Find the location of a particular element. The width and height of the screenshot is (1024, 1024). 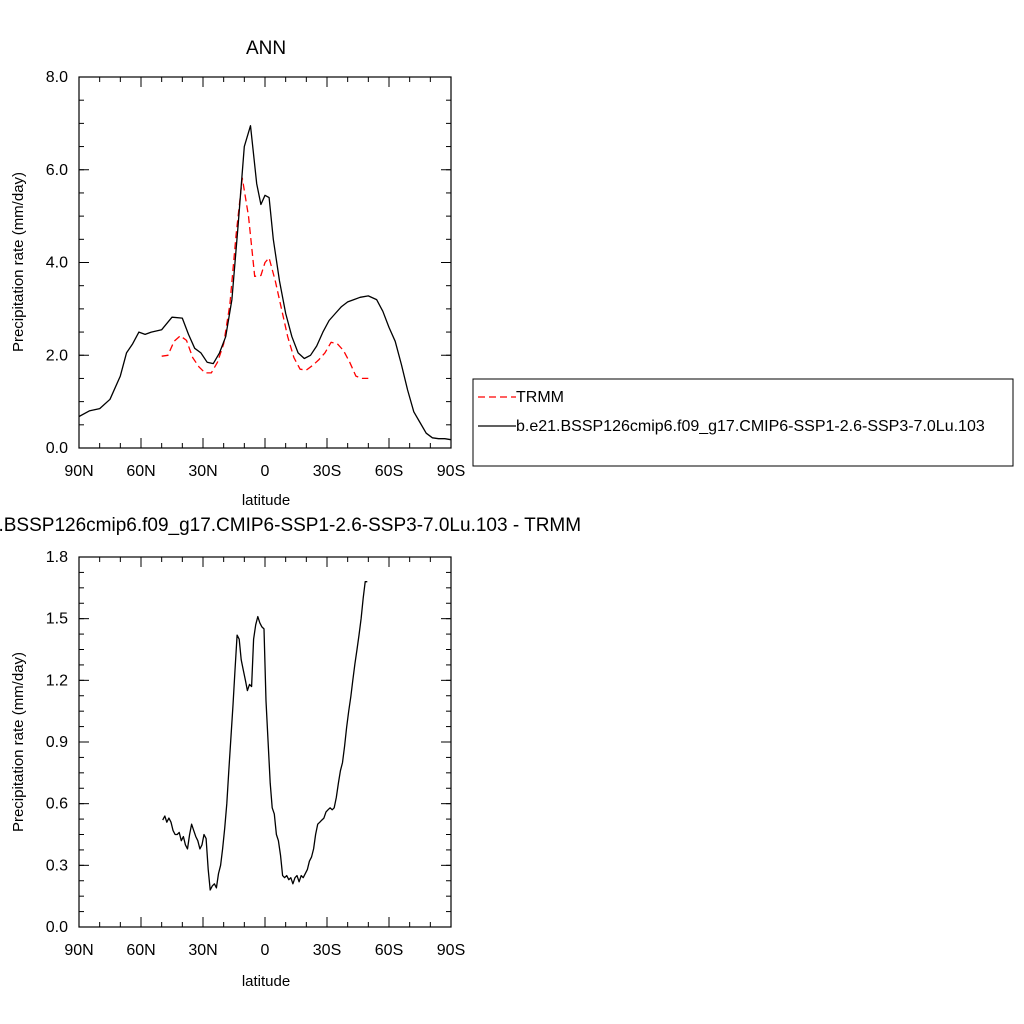

y-tick-label: 0.9 is located at coordinates (57, 742).